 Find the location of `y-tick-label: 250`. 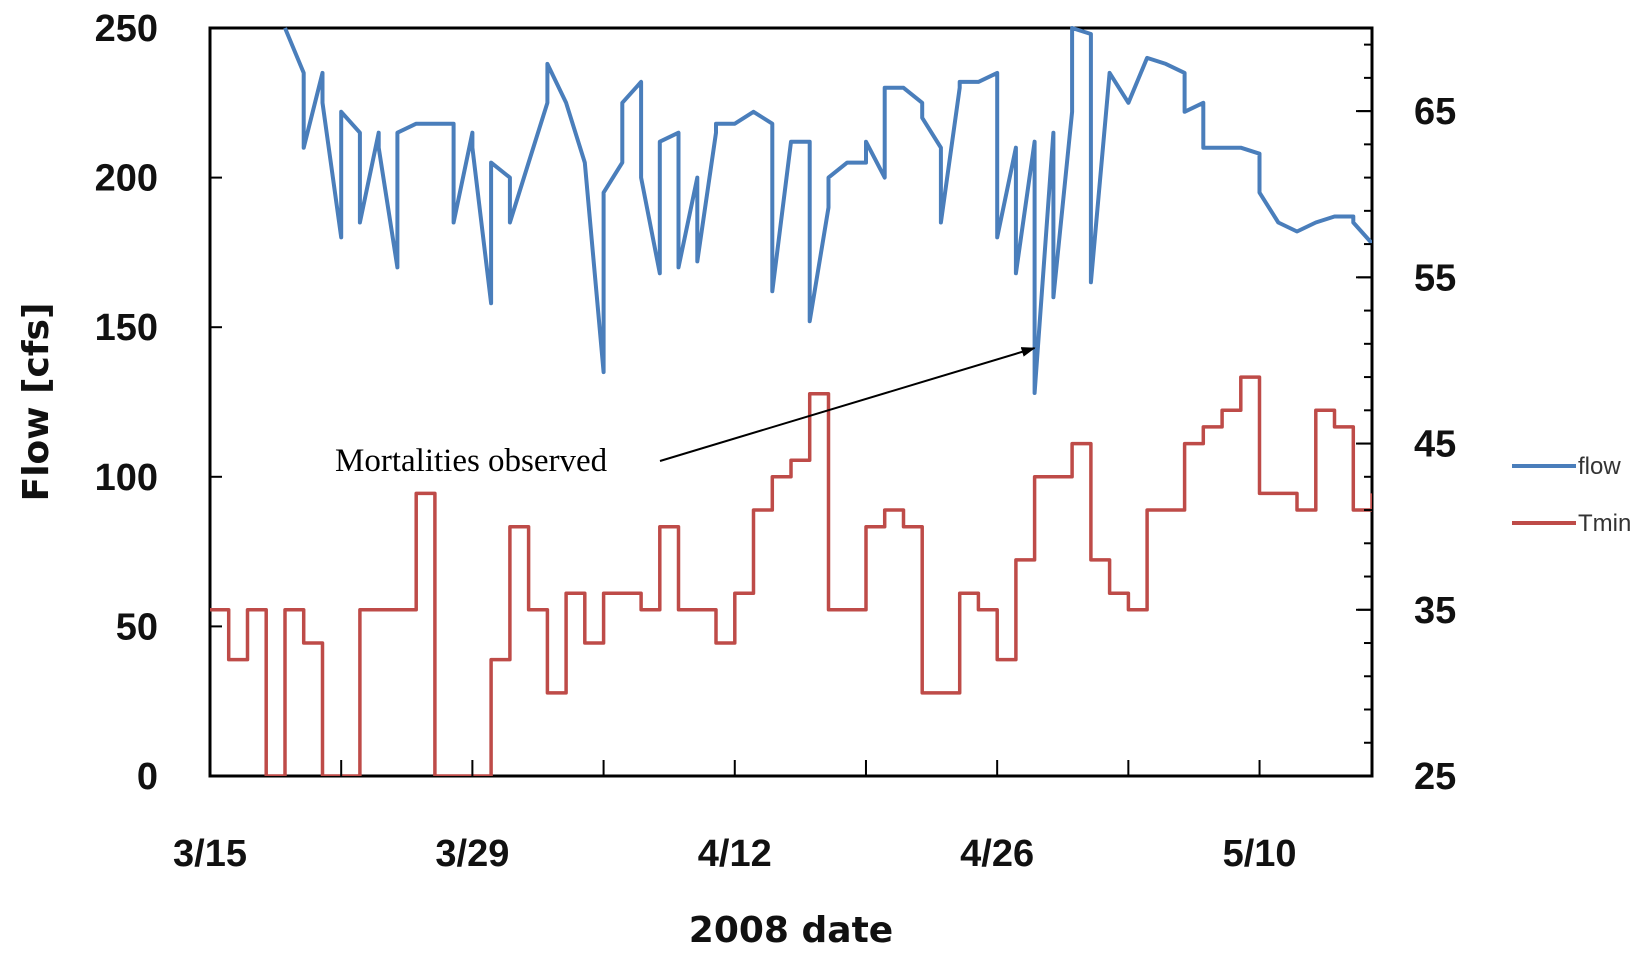

y-tick-label: 250 is located at coordinates (126, 29).